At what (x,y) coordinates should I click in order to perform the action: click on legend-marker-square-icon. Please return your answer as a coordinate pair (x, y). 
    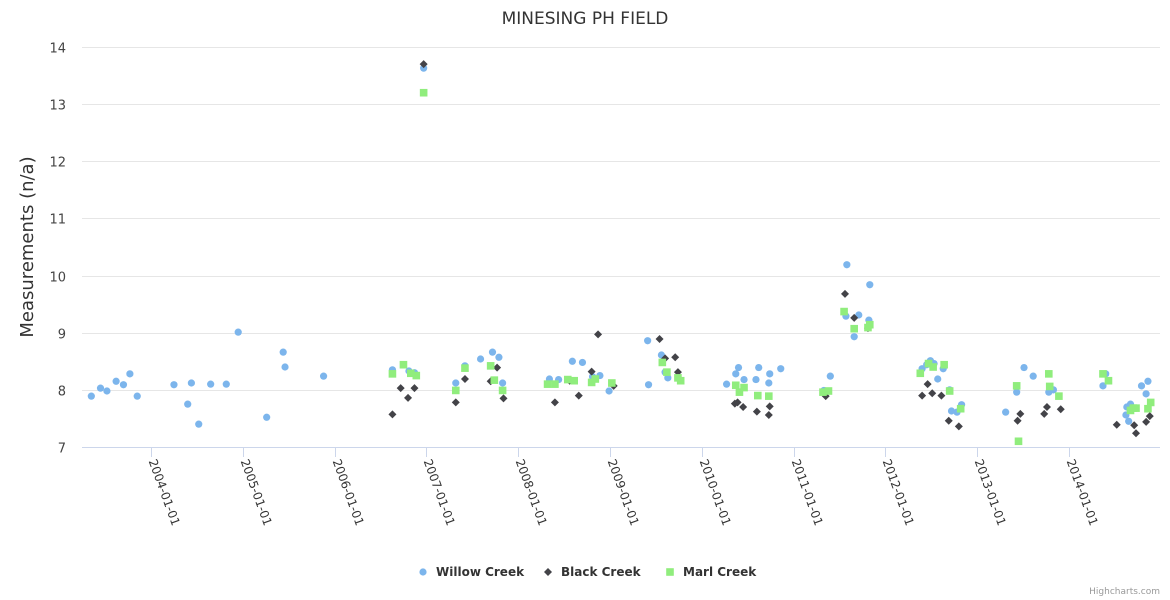
    Looking at the image, I should click on (670, 572).